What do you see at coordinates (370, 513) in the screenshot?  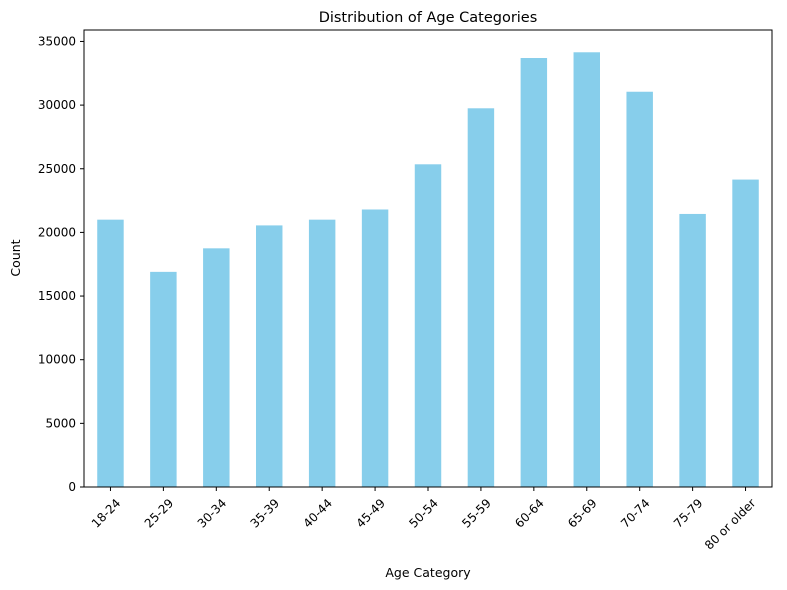 I see `x-tick-label: 45-49` at bounding box center [370, 513].